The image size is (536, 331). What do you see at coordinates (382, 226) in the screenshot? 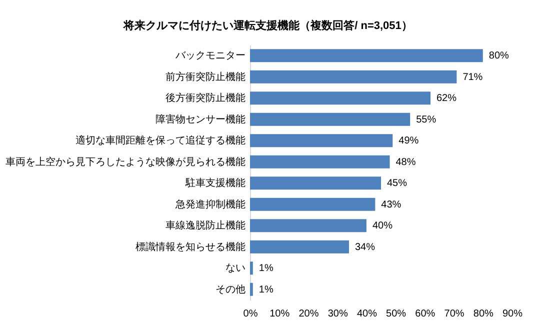
I see `data-label: 40%` at bounding box center [382, 226].